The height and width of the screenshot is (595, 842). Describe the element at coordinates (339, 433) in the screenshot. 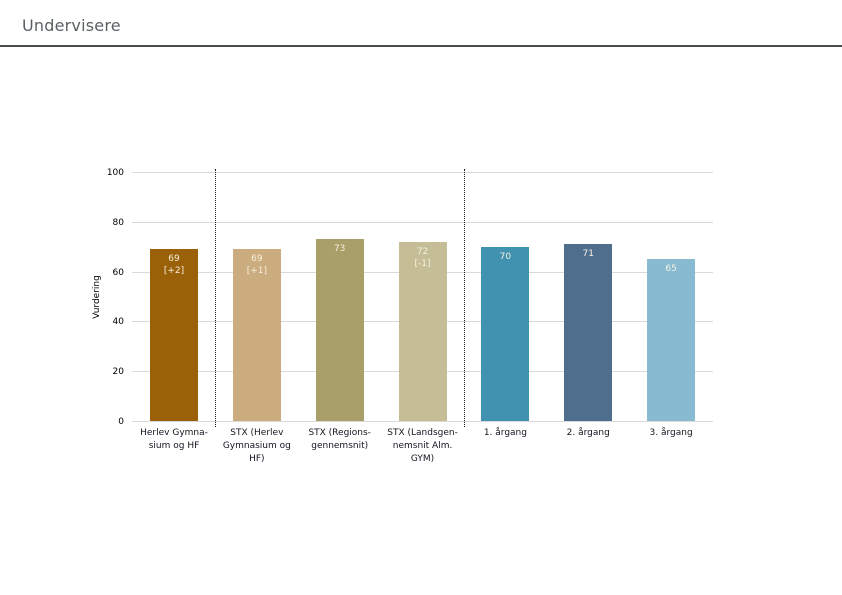

I see `x-axis-category-line: STX (Regions-` at that location.